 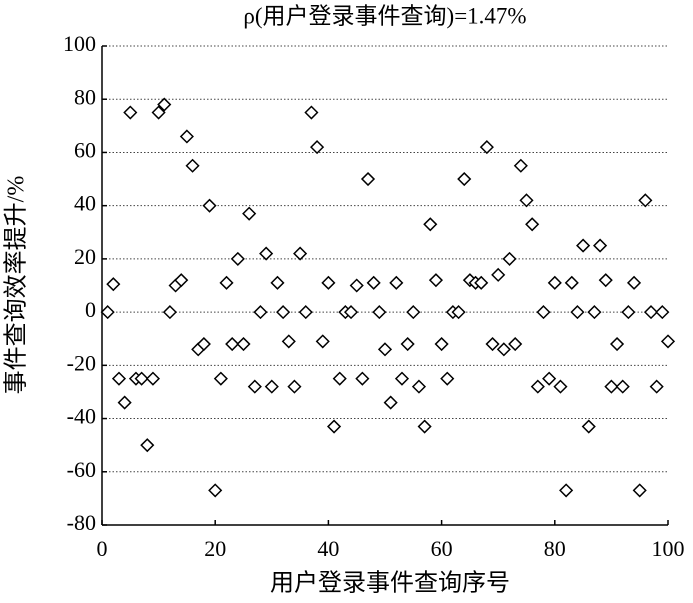 I want to click on y-tick-label: 60, so click(x=85, y=149).